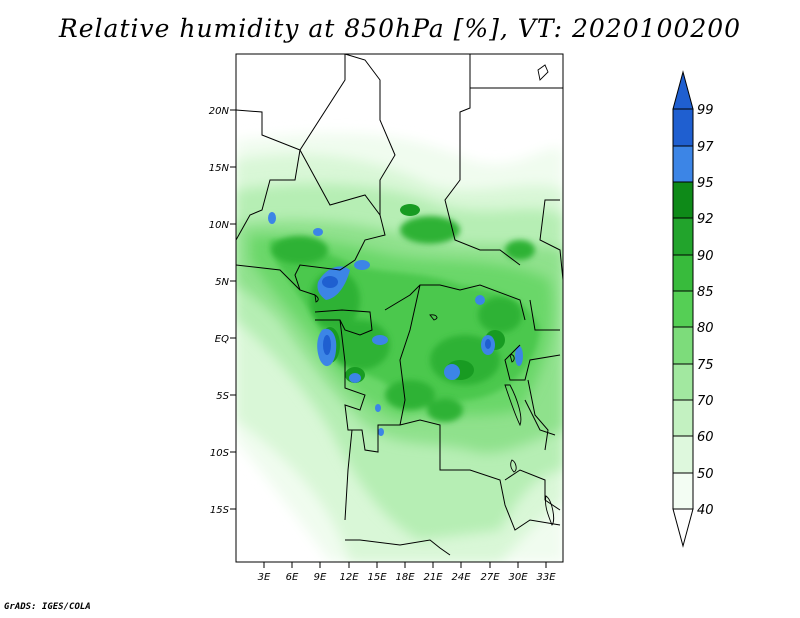 This screenshot has width=800, height=618. What do you see at coordinates (220, 453) in the screenshot?
I see `lat-label-10s: 10S` at bounding box center [220, 453].